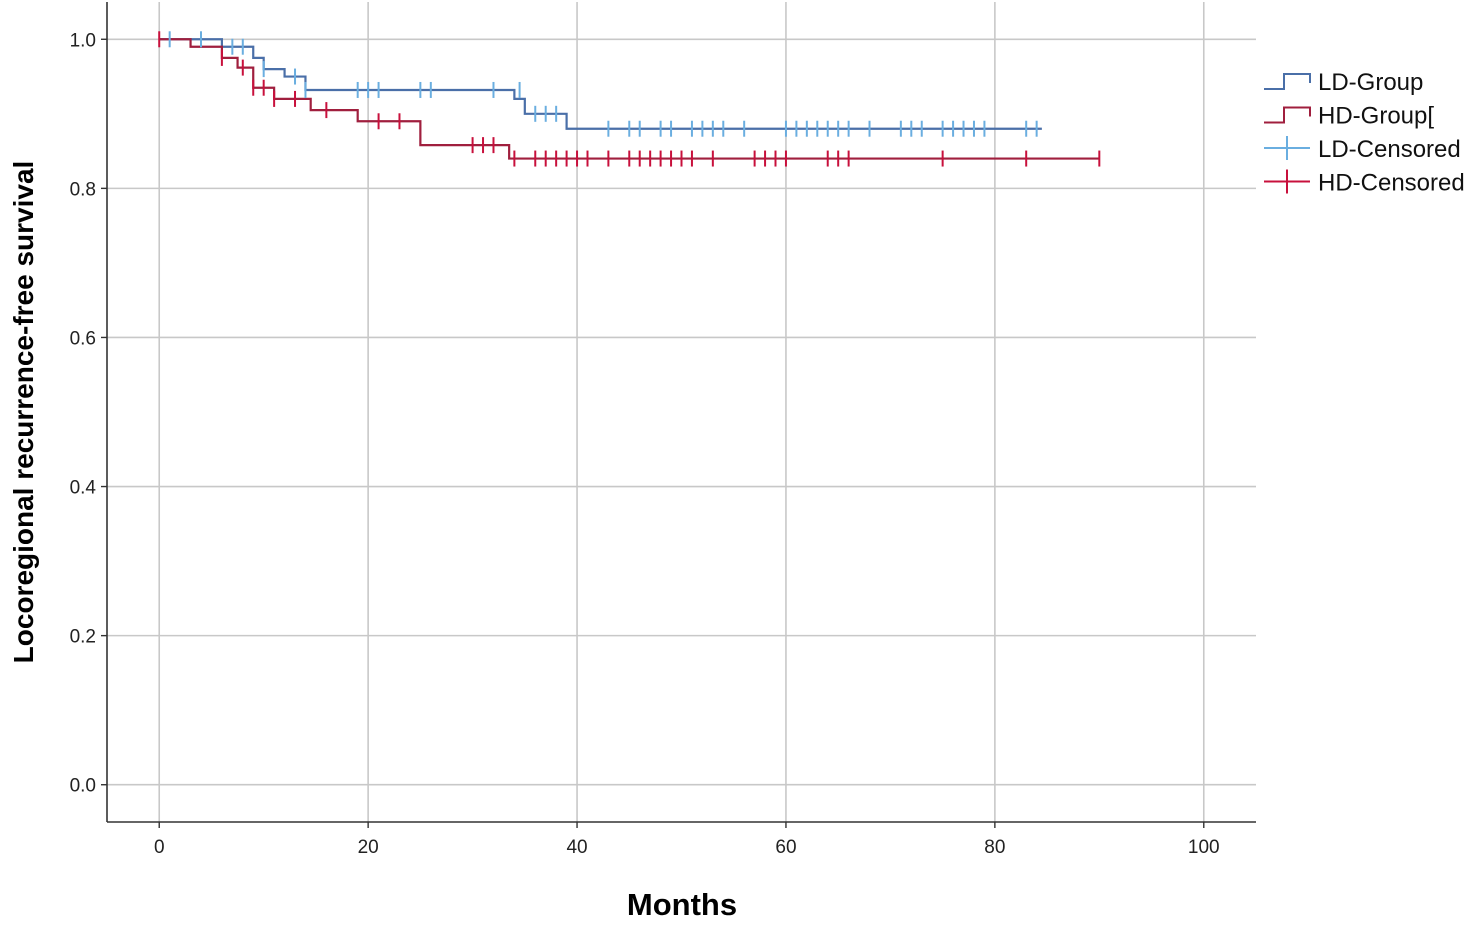  I want to click on x-tick-label: 40, so click(576, 847).